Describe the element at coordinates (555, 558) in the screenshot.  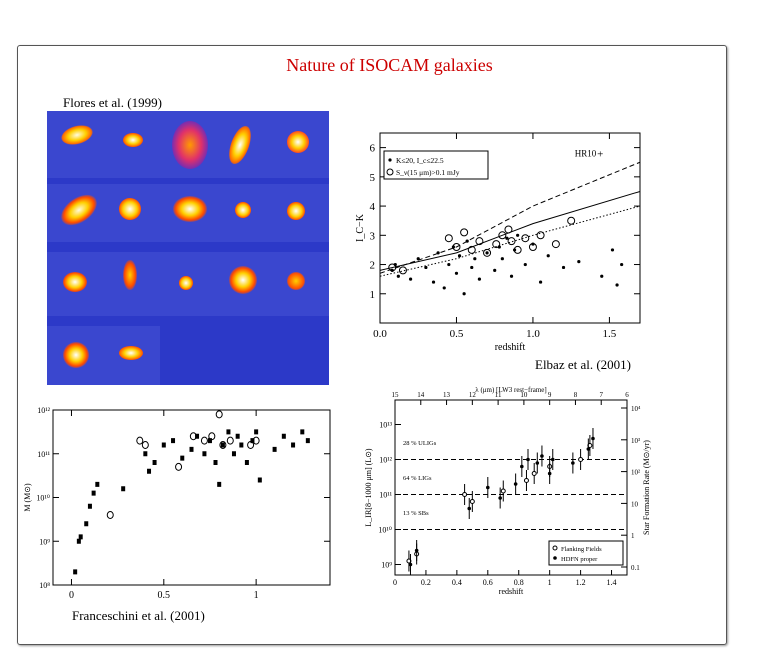
I see `legend-filled` at that location.